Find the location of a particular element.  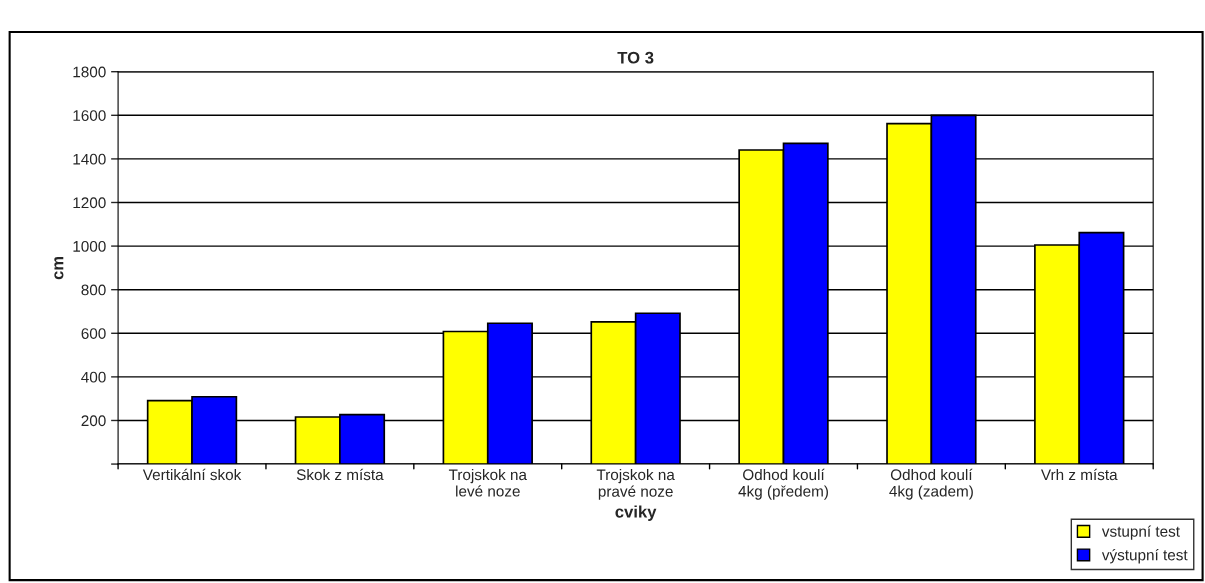

y-tick-label: 600 is located at coordinates (93, 333).